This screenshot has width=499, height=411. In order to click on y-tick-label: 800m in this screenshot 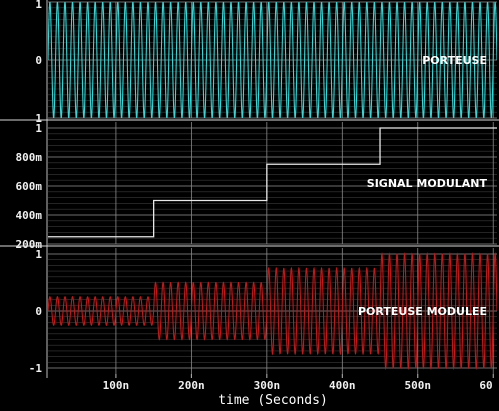, I will do `click(29, 157)`.